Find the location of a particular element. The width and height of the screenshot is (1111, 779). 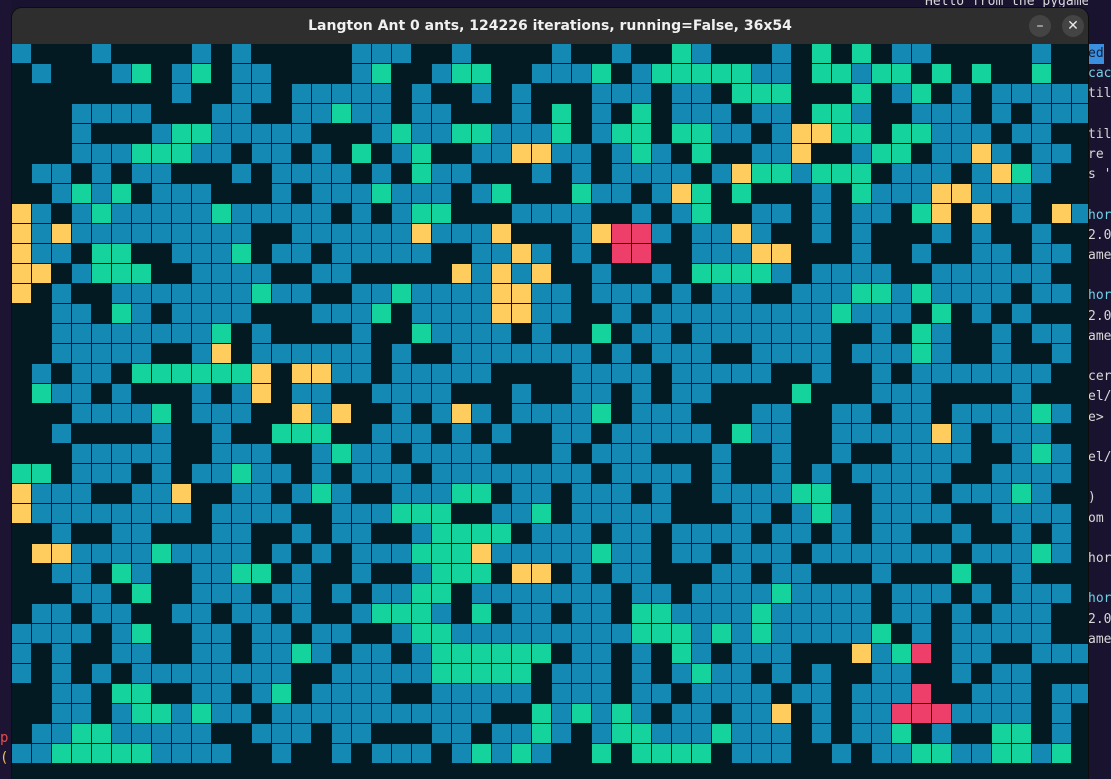

minimize-button: – is located at coordinates (1040, 26).